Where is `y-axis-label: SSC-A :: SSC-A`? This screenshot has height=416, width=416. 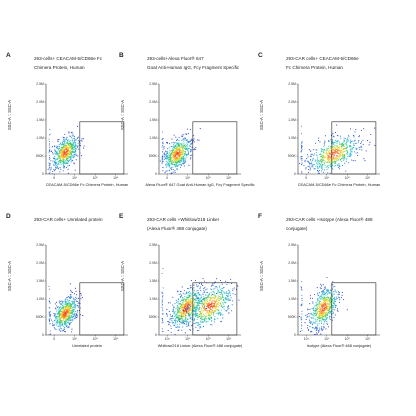
y-axis-label: SSC-A :: SSC-A is located at coordinates (122, 114).